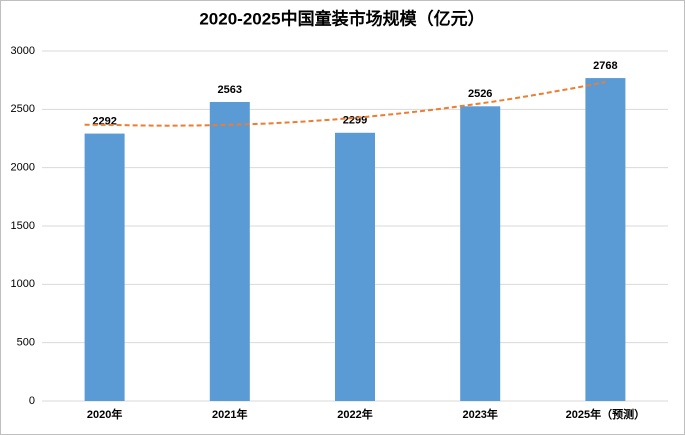 This screenshot has height=435, width=685. What do you see at coordinates (32, 401) in the screenshot?
I see `y-tick-label: 0` at bounding box center [32, 401].